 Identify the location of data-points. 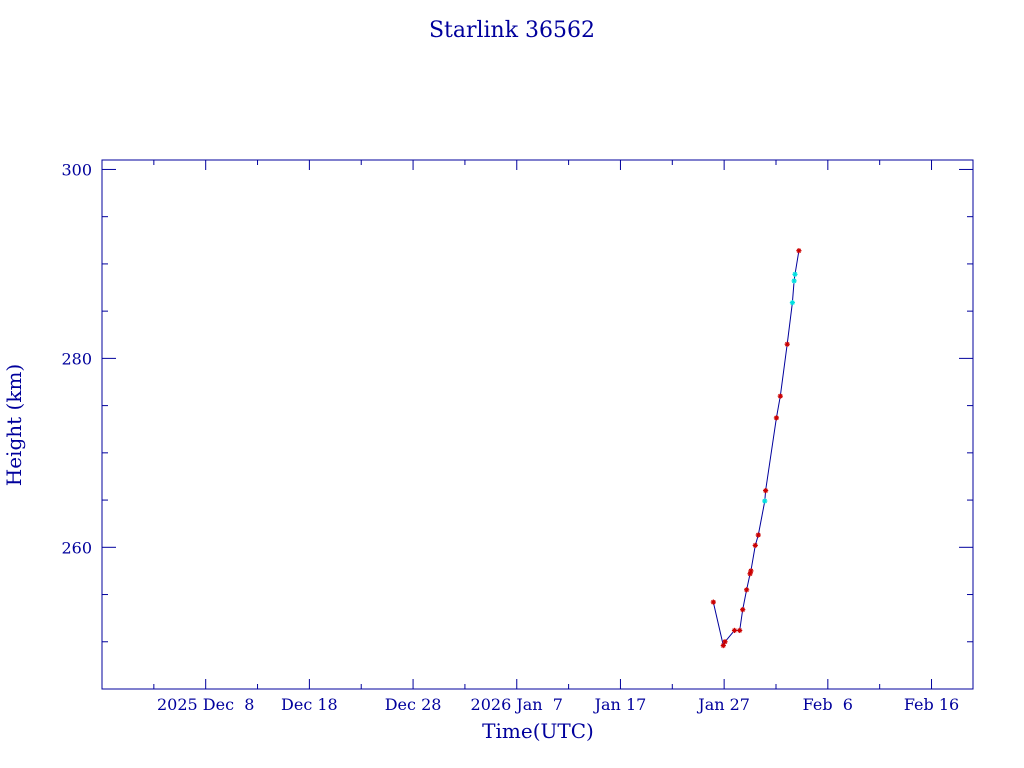
(756, 448).